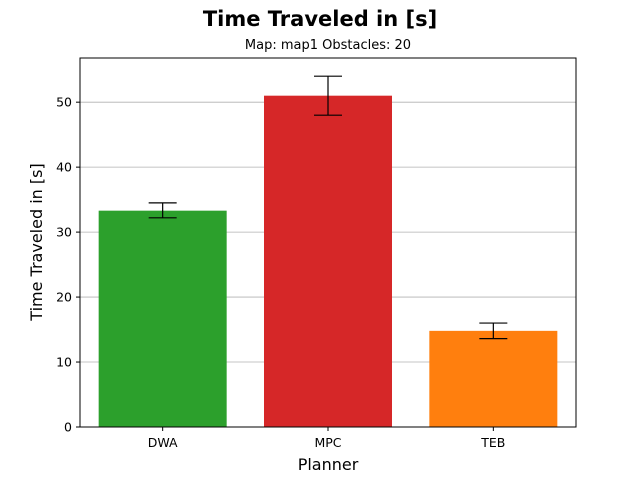 The image size is (640, 480). What do you see at coordinates (68, 265) in the screenshot?
I see `y-axis-ticks: 0 10 20 30 40 50` at bounding box center [68, 265].